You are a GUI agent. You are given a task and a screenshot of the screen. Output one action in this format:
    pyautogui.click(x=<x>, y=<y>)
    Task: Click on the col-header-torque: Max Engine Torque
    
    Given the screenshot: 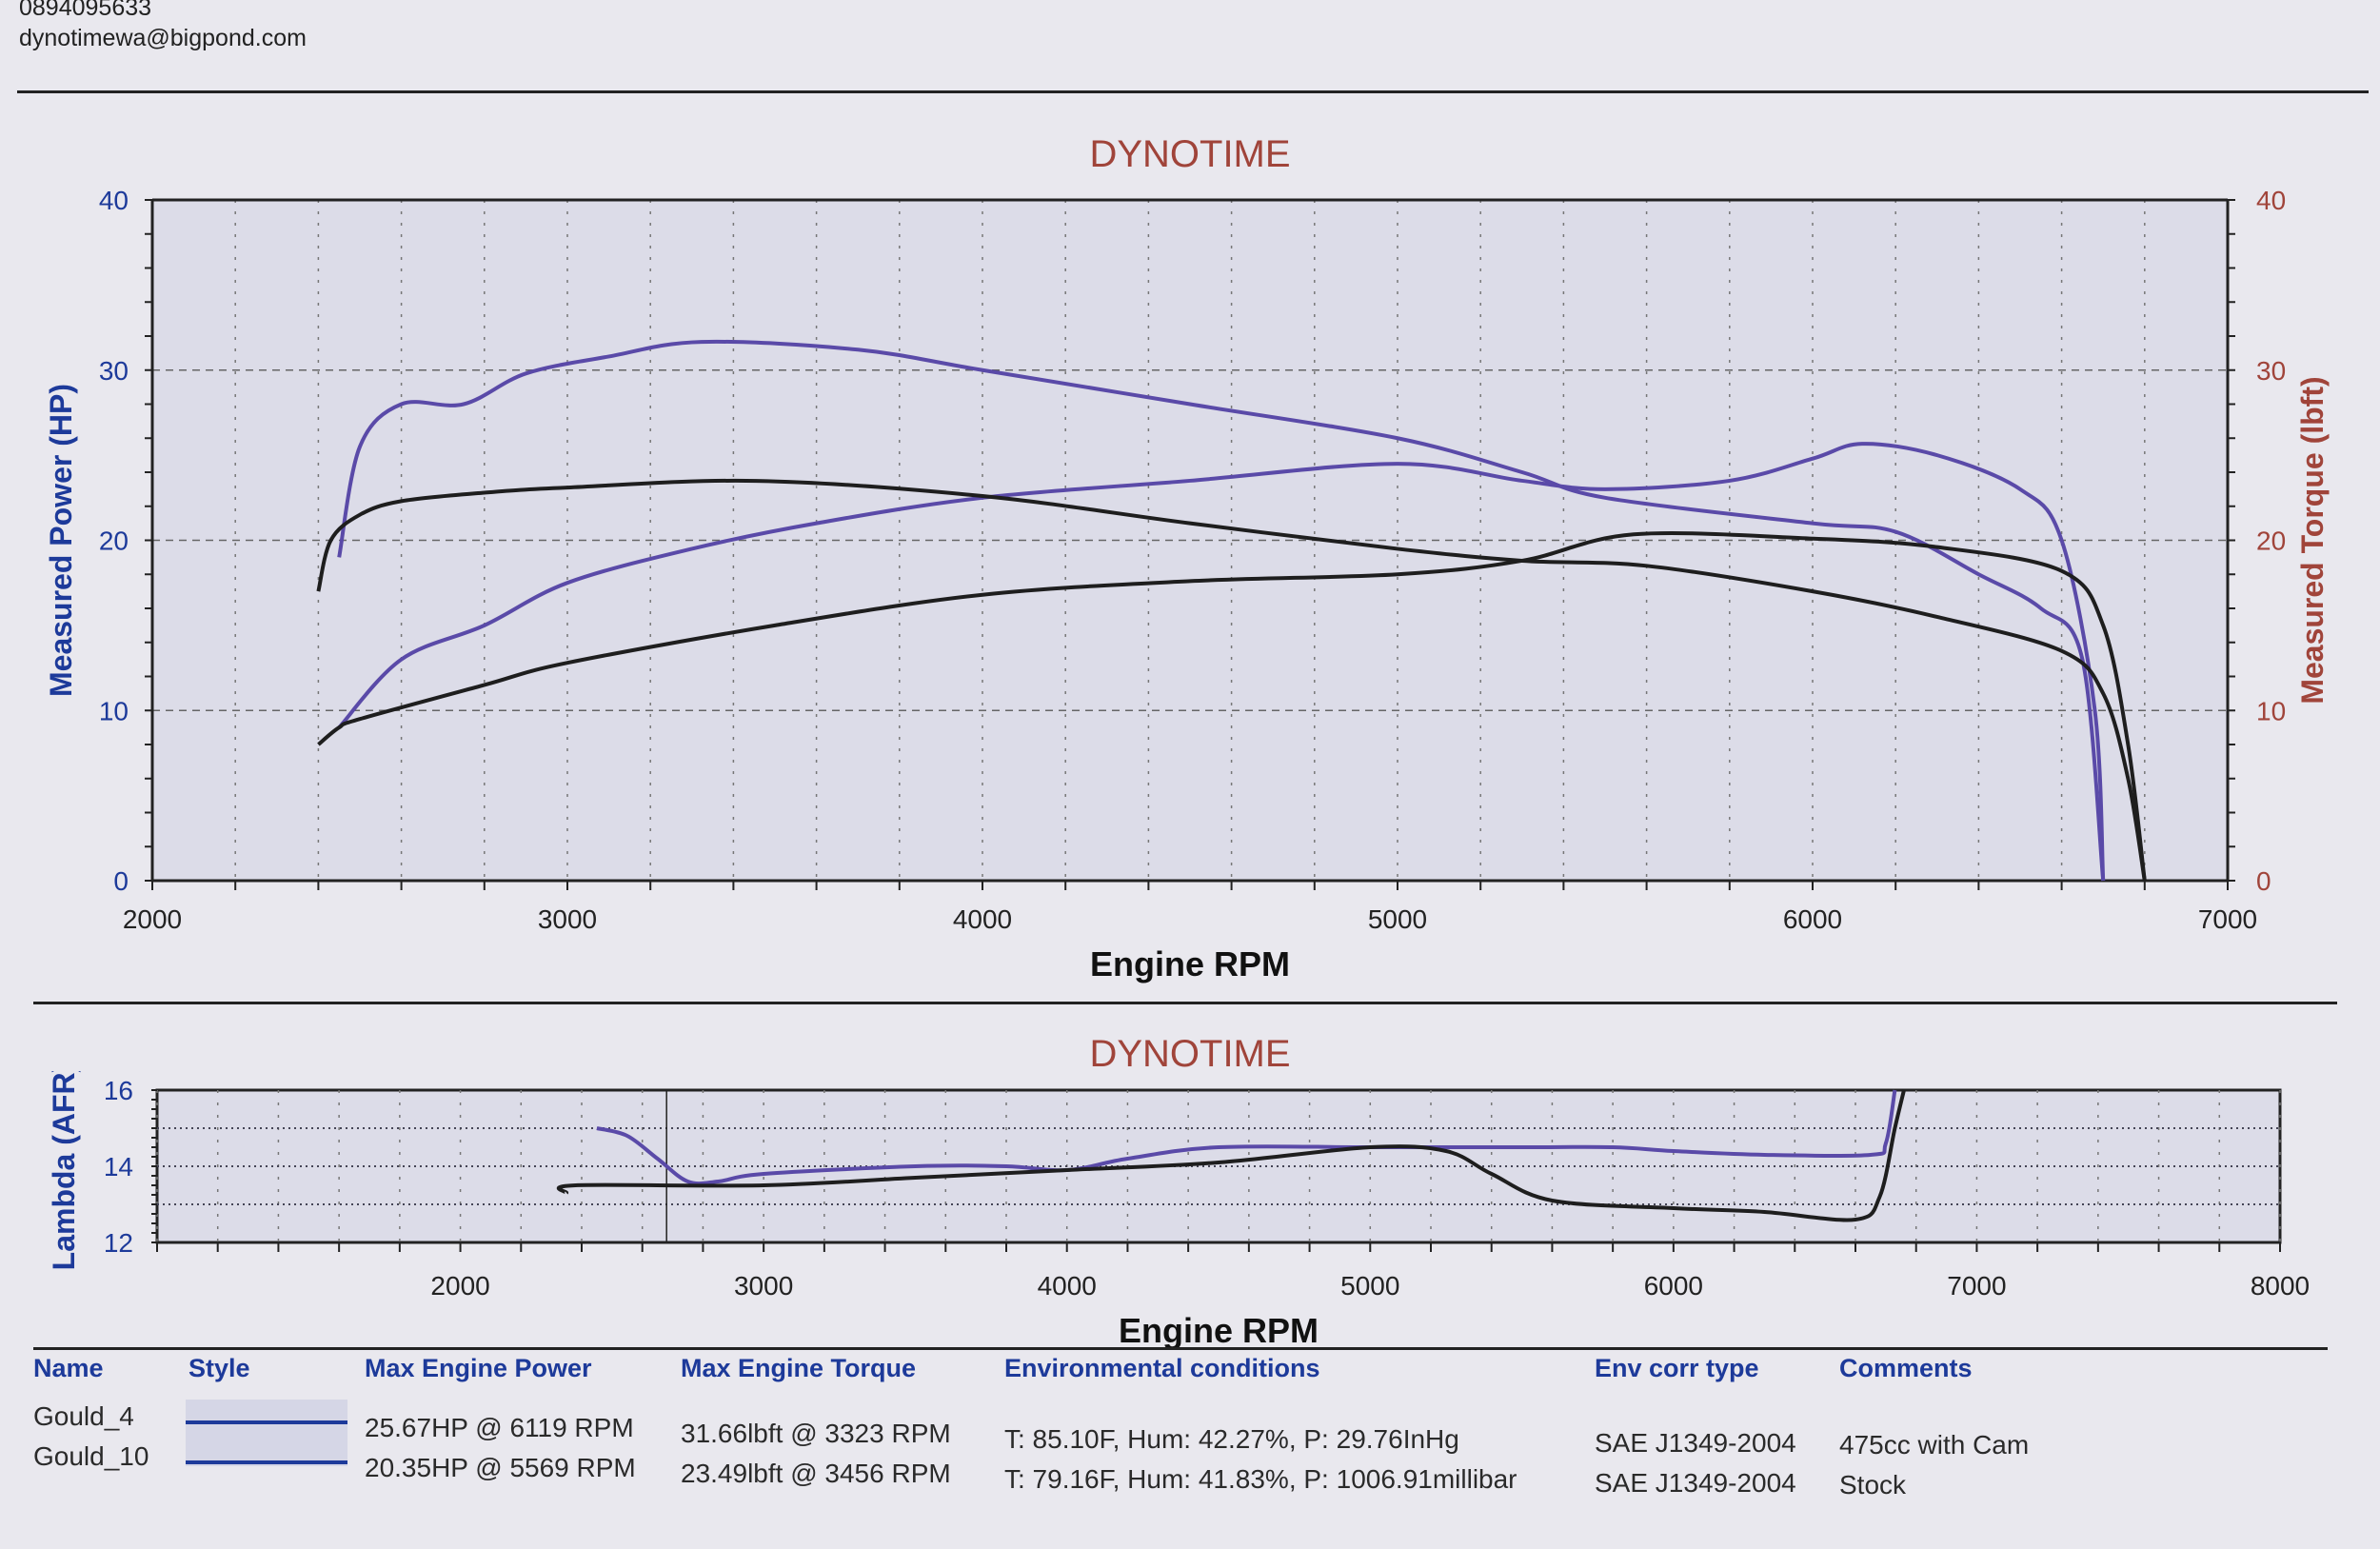 What is the action you would take?
    pyautogui.click(x=799, y=1368)
    